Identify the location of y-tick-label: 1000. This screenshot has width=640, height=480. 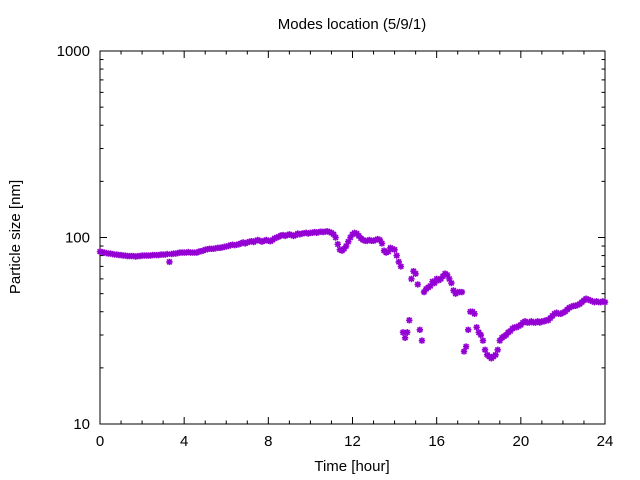
(73, 51).